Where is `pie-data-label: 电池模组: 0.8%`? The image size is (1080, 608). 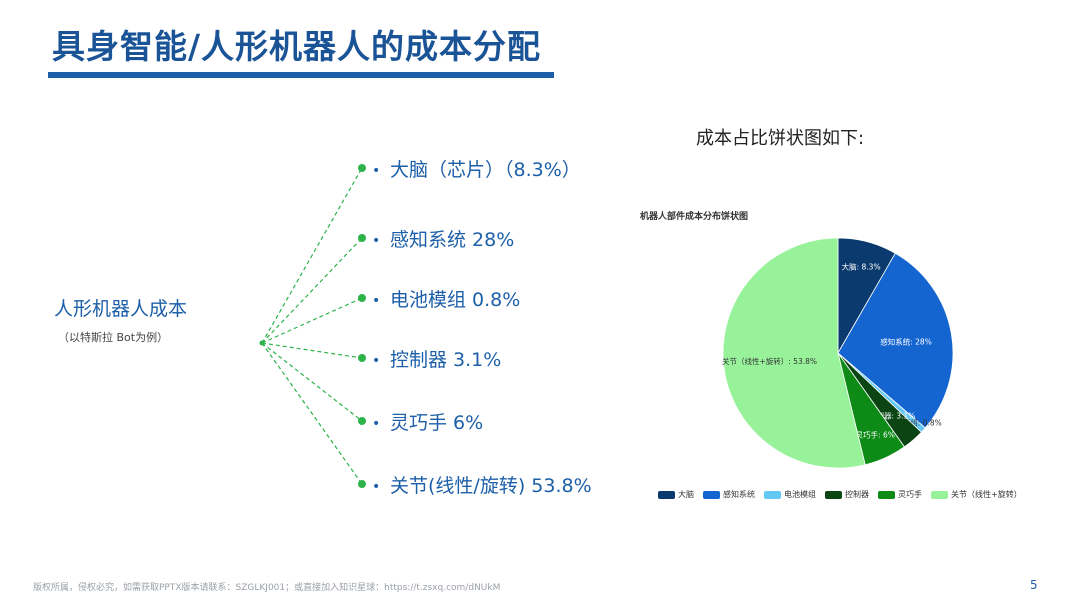 pie-data-label: 电池模组: 0.8% is located at coordinates (915, 422).